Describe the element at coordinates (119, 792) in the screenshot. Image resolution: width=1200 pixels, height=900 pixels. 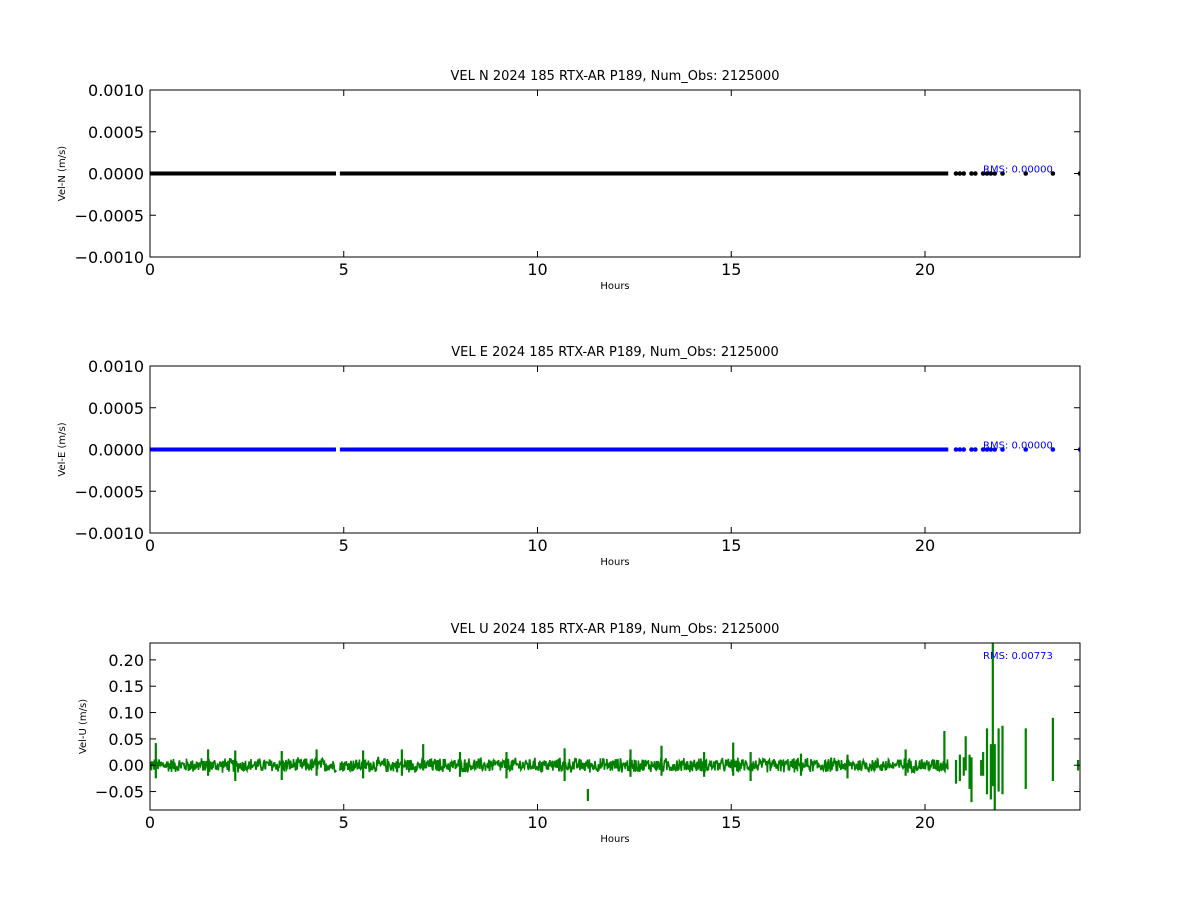
I see `y-tick-label: −0.05` at that location.